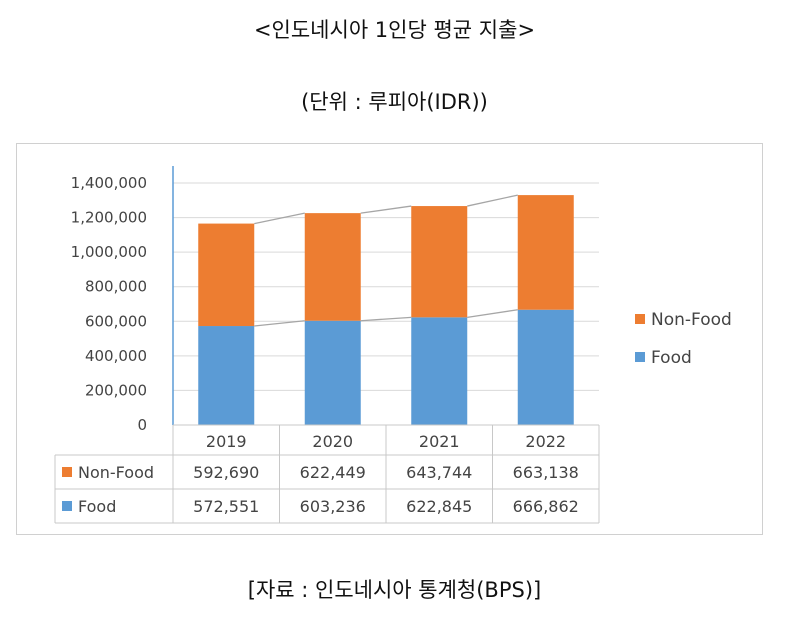 Image resolution: width=789 pixels, height=617 pixels. I want to click on table-cell-value: 622,449, so click(333, 472).